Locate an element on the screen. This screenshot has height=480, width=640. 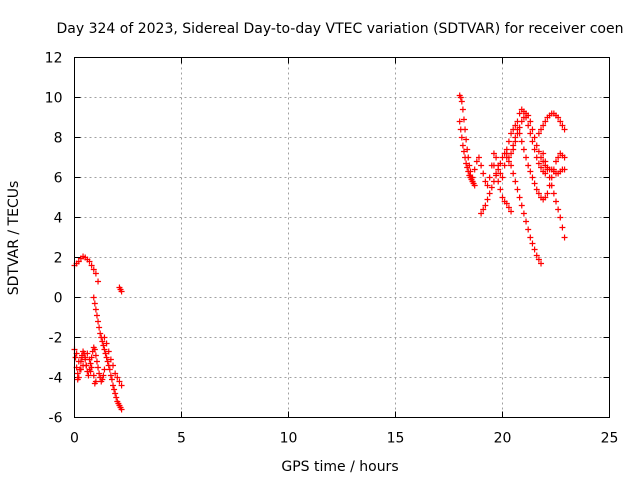
x-tick-label: 20 is located at coordinates (503, 439).